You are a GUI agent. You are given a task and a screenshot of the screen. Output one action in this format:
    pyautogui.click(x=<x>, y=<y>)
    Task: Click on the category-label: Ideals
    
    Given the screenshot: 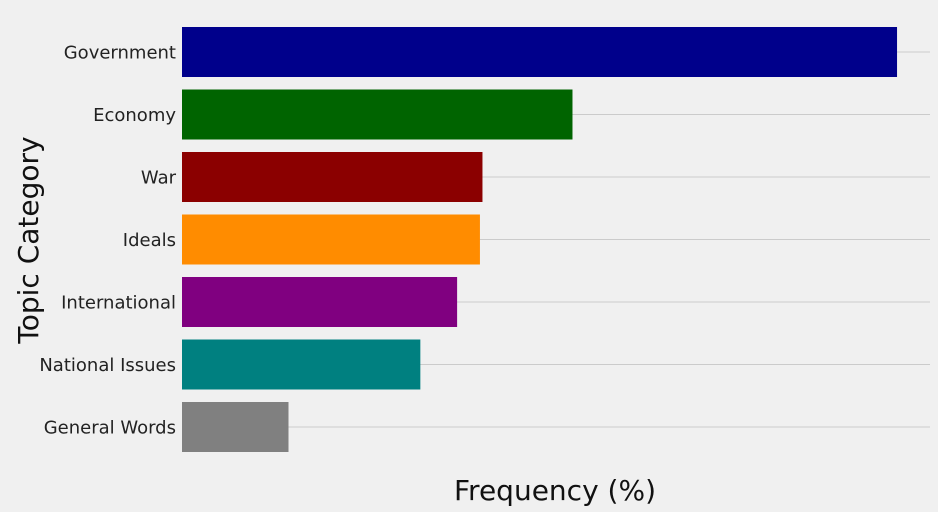 What is the action you would take?
    pyautogui.click(x=149, y=240)
    